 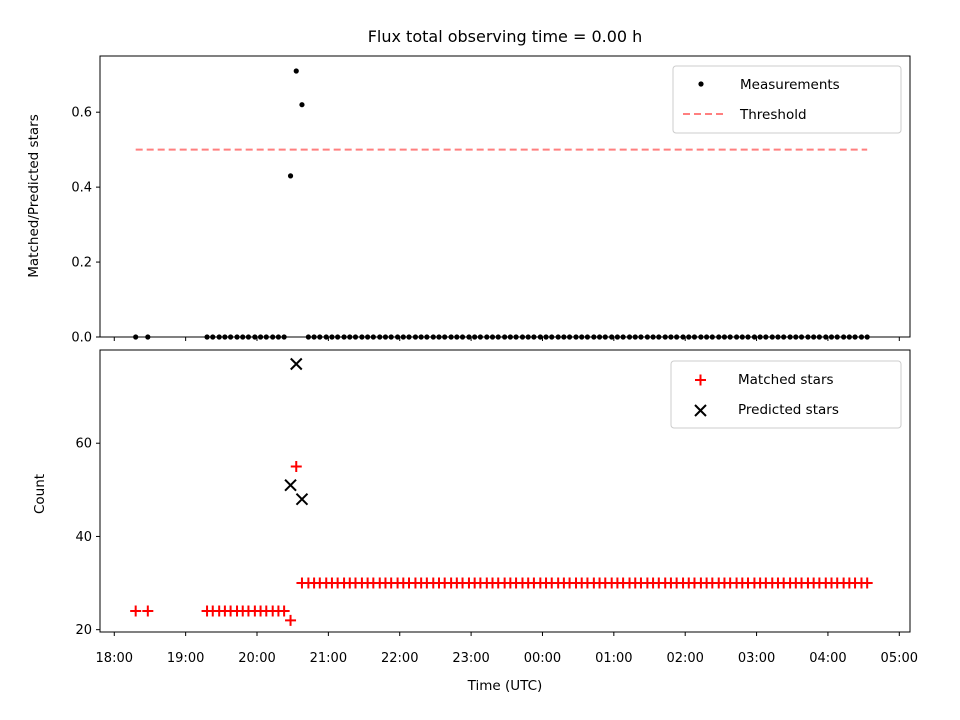 What do you see at coordinates (542, 658) in the screenshot?
I see `x-tick-label: 00:00` at bounding box center [542, 658].